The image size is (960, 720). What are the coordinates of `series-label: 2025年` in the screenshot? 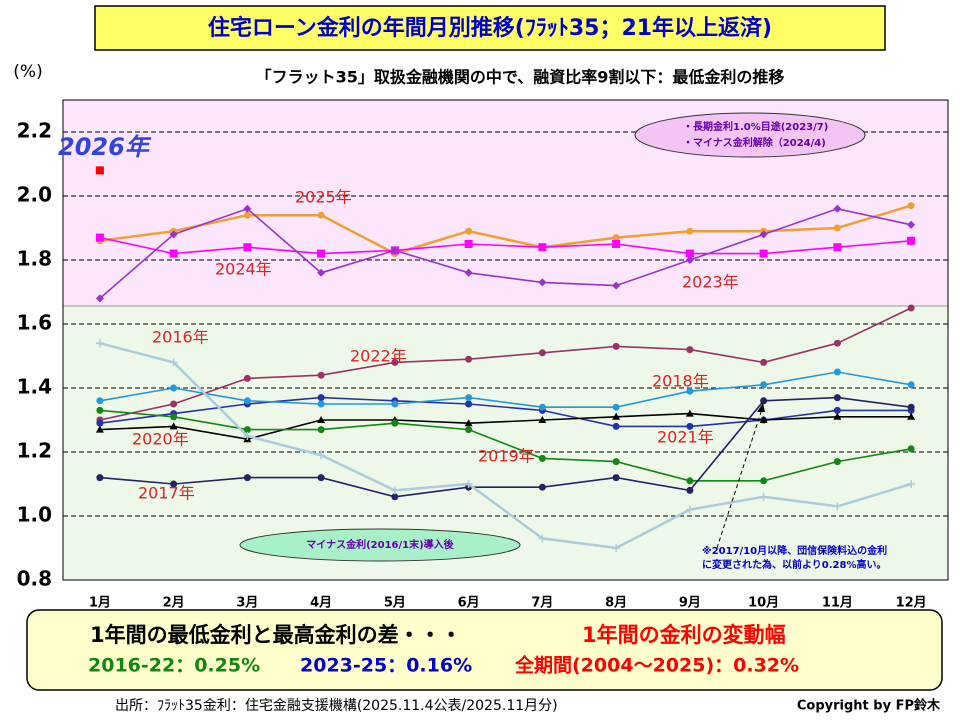 It's located at (323, 197).